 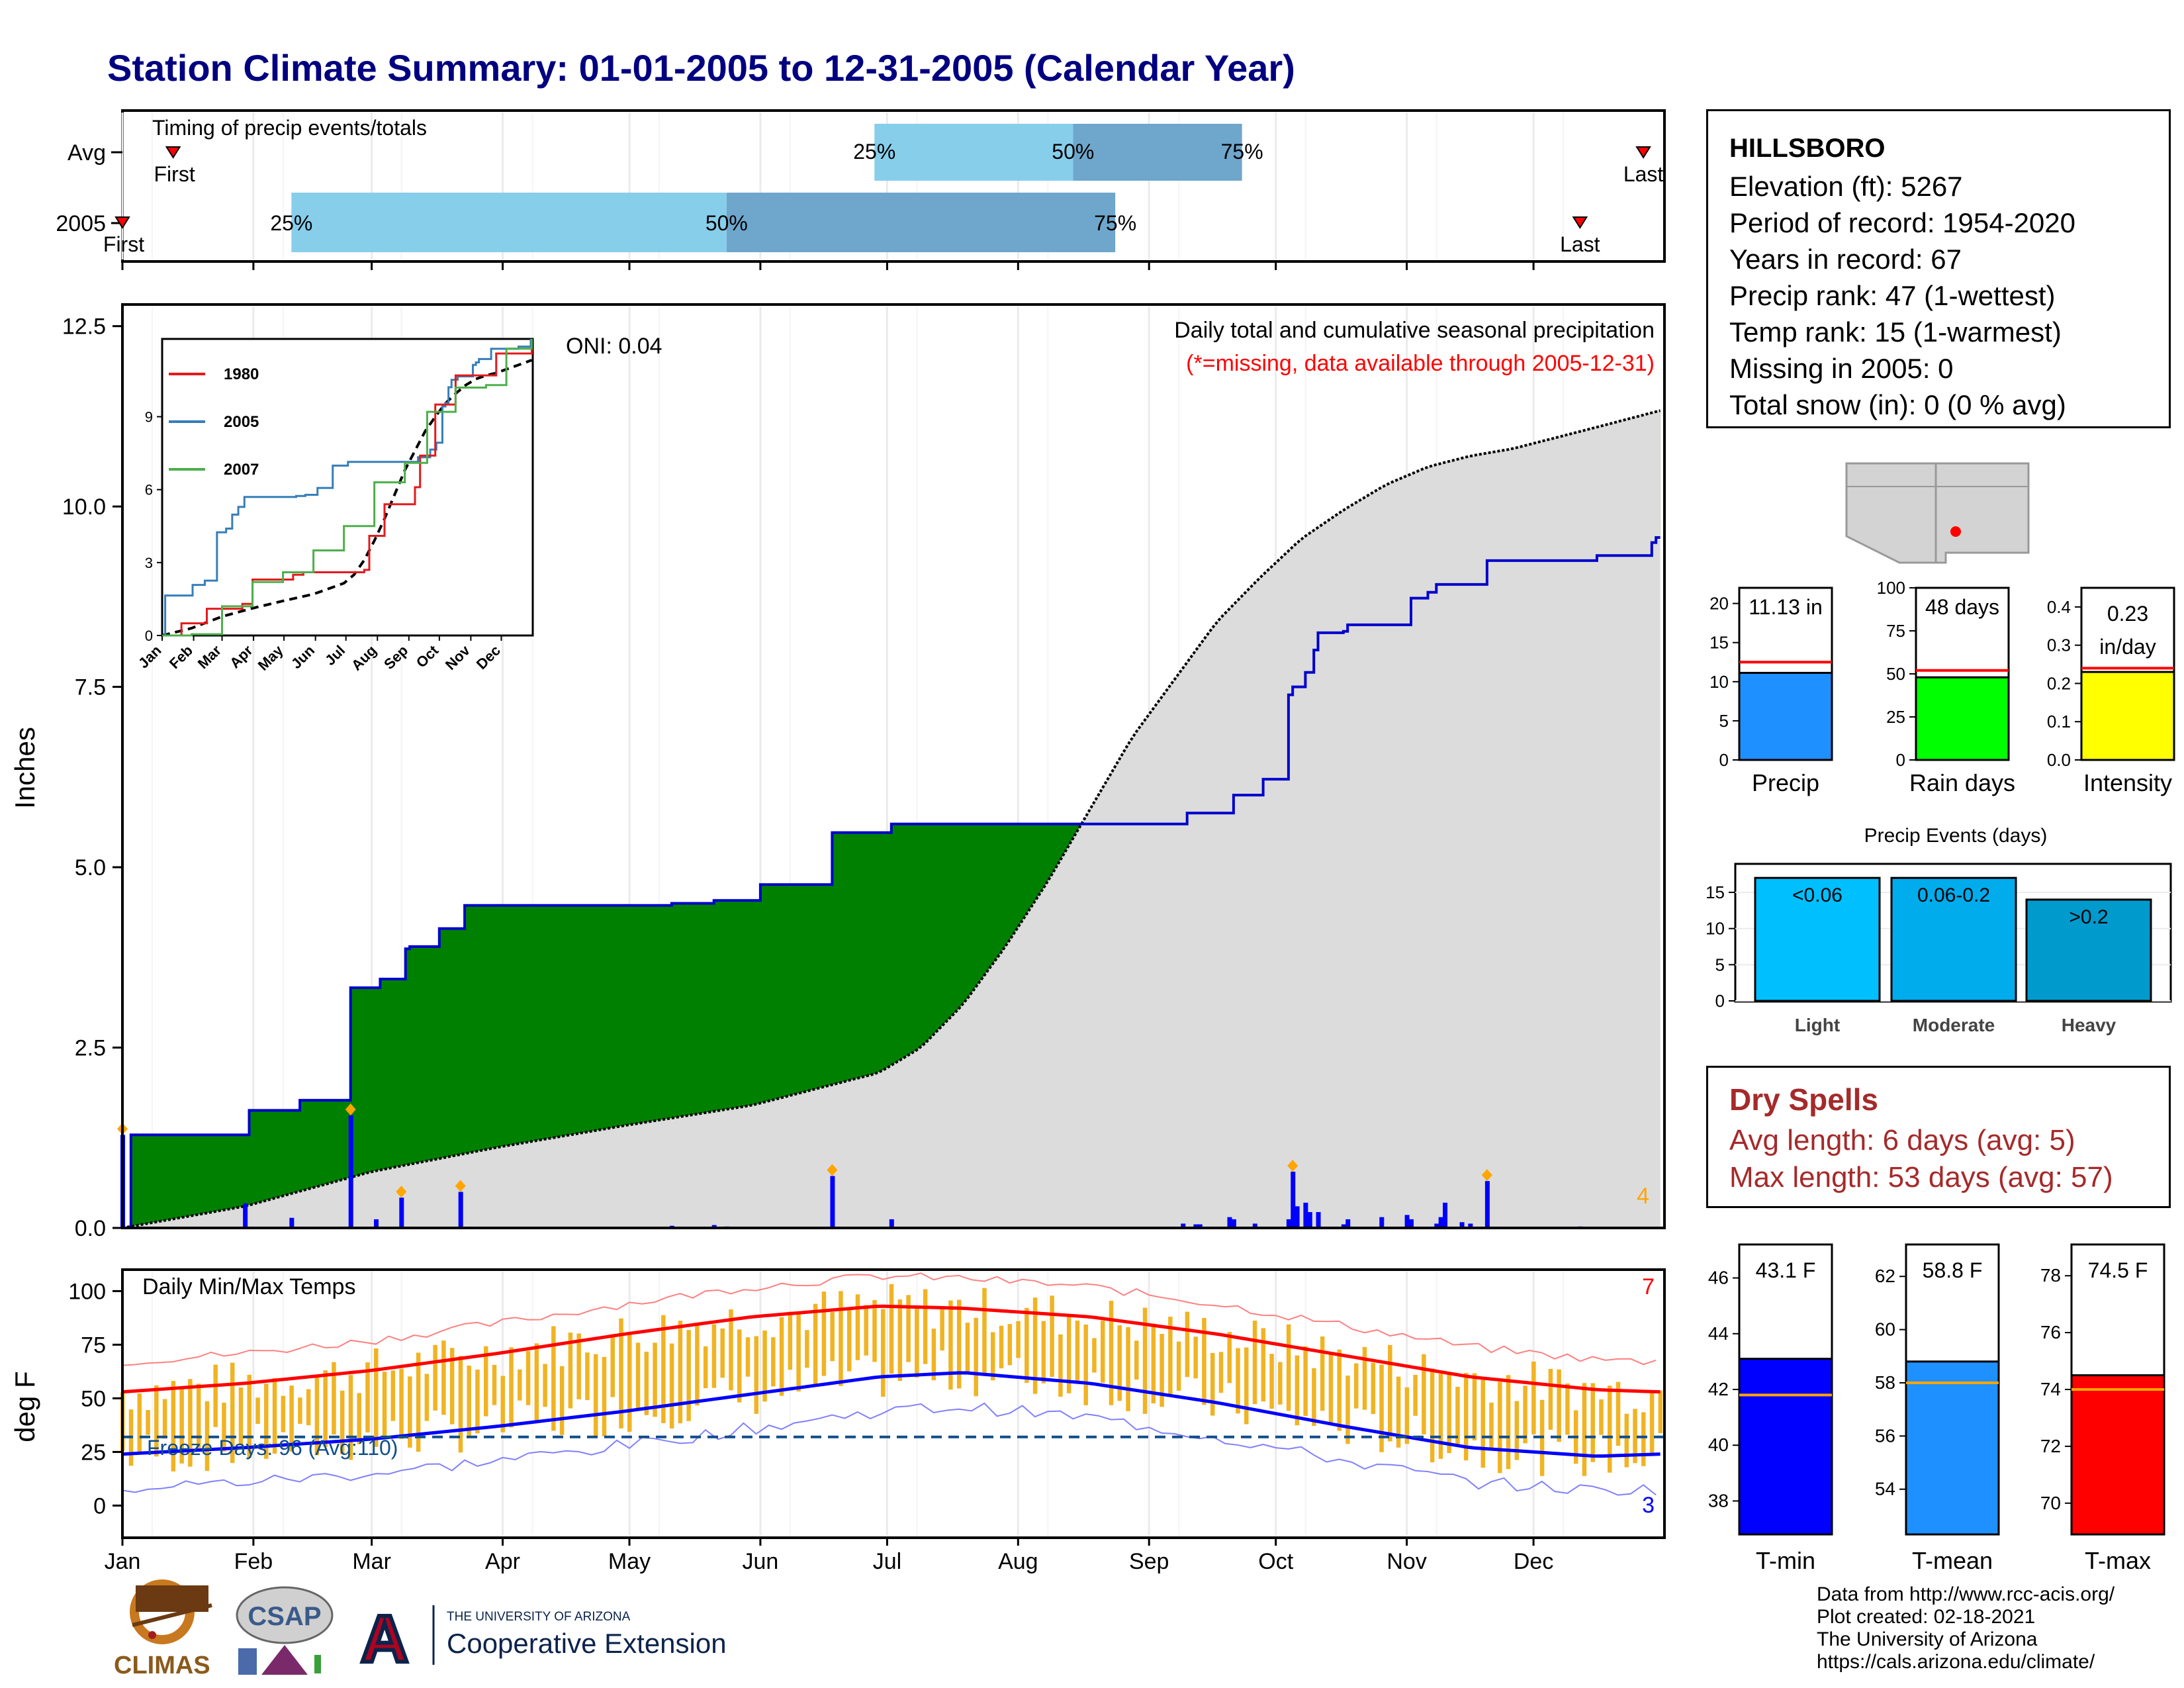 What do you see at coordinates (1885, 1276) in the screenshot?
I see `temp-bar-tick-label: 62` at bounding box center [1885, 1276].